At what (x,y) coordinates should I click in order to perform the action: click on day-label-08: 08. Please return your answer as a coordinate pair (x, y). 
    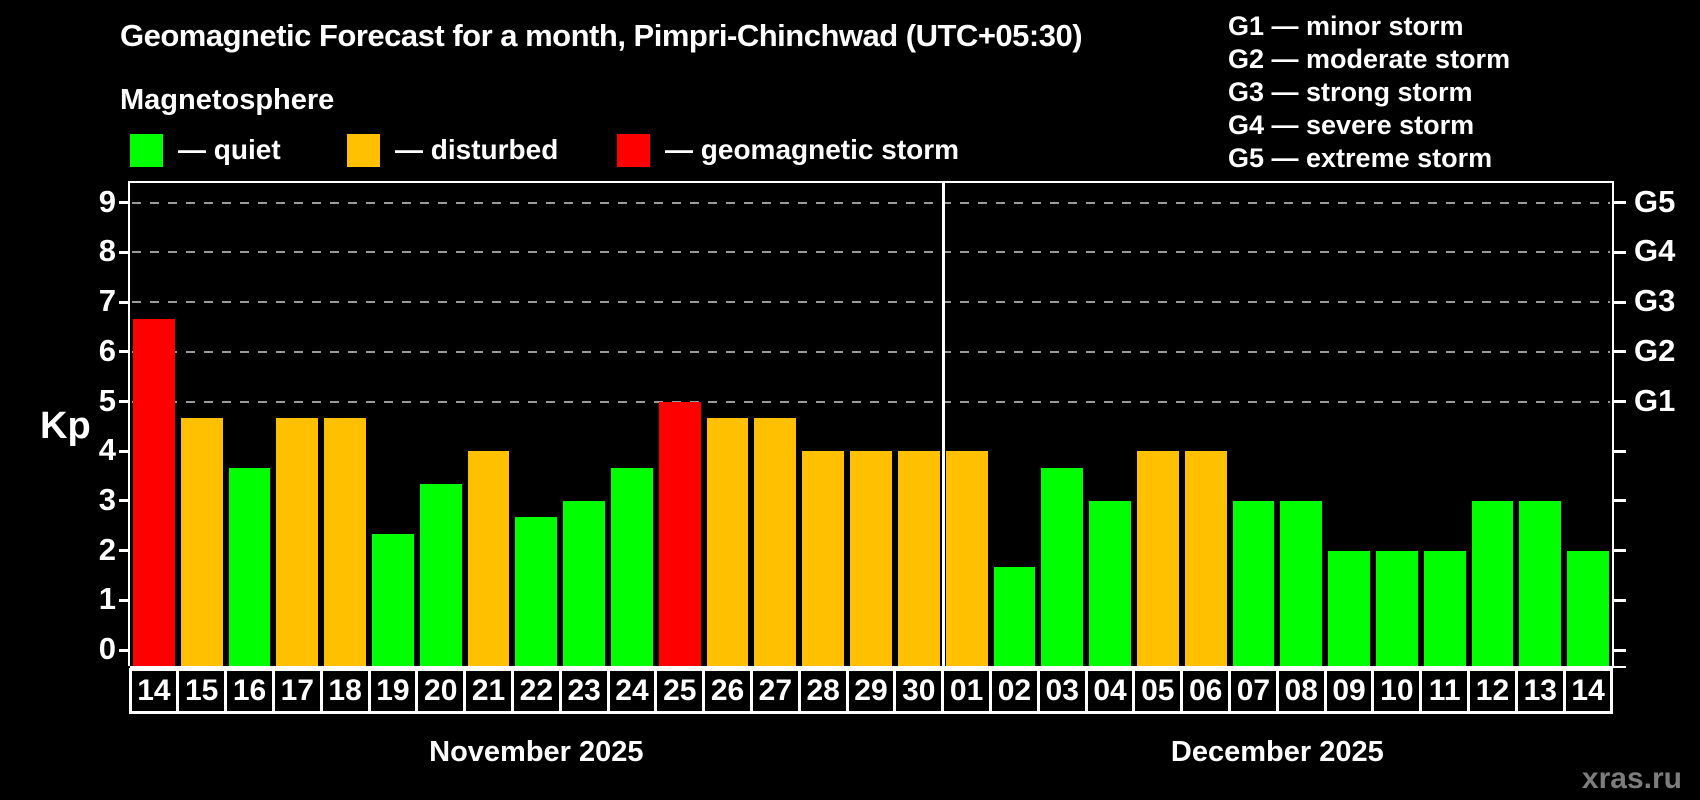
    Looking at the image, I should click on (1301, 691).